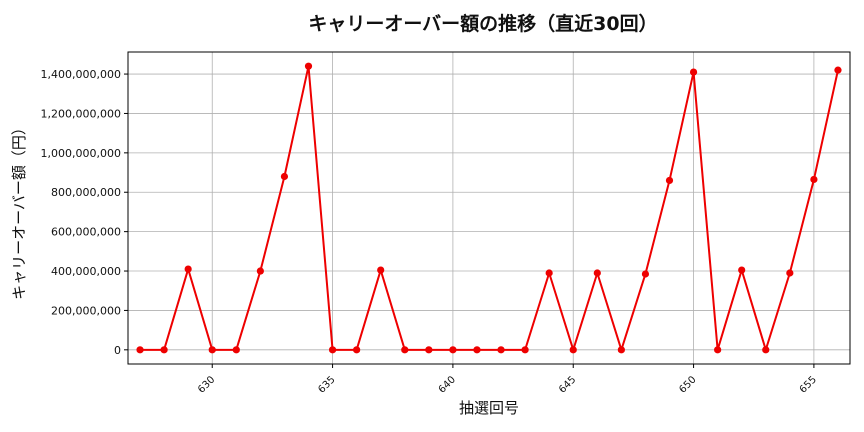 This screenshot has height=432, width=864. I want to click on x-tick-label: 635, so click(326, 384).